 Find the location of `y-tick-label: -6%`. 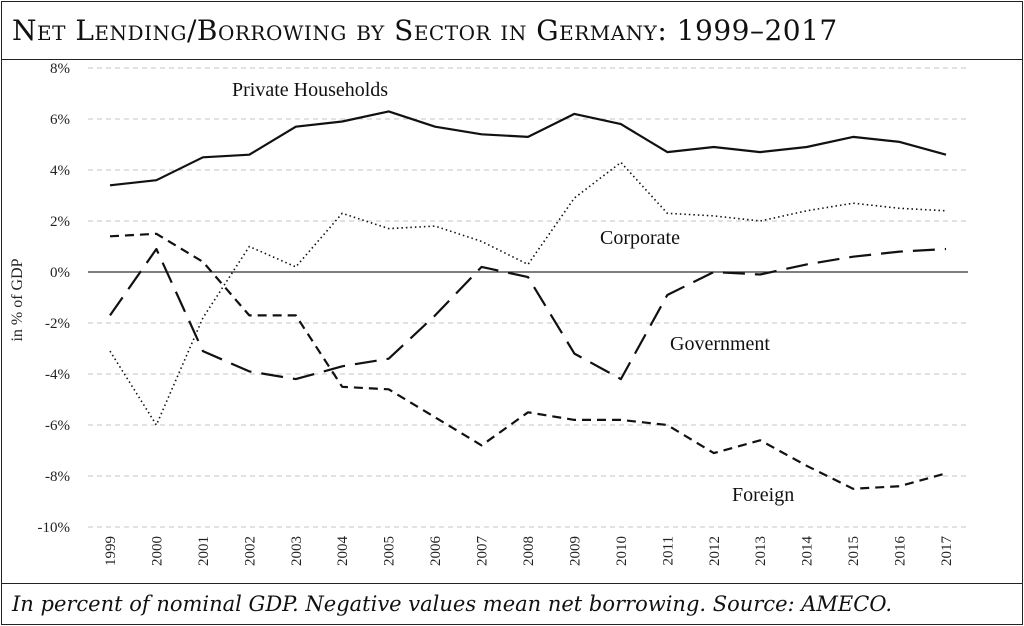

y-tick-label: -6% is located at coordinates (57, 426).